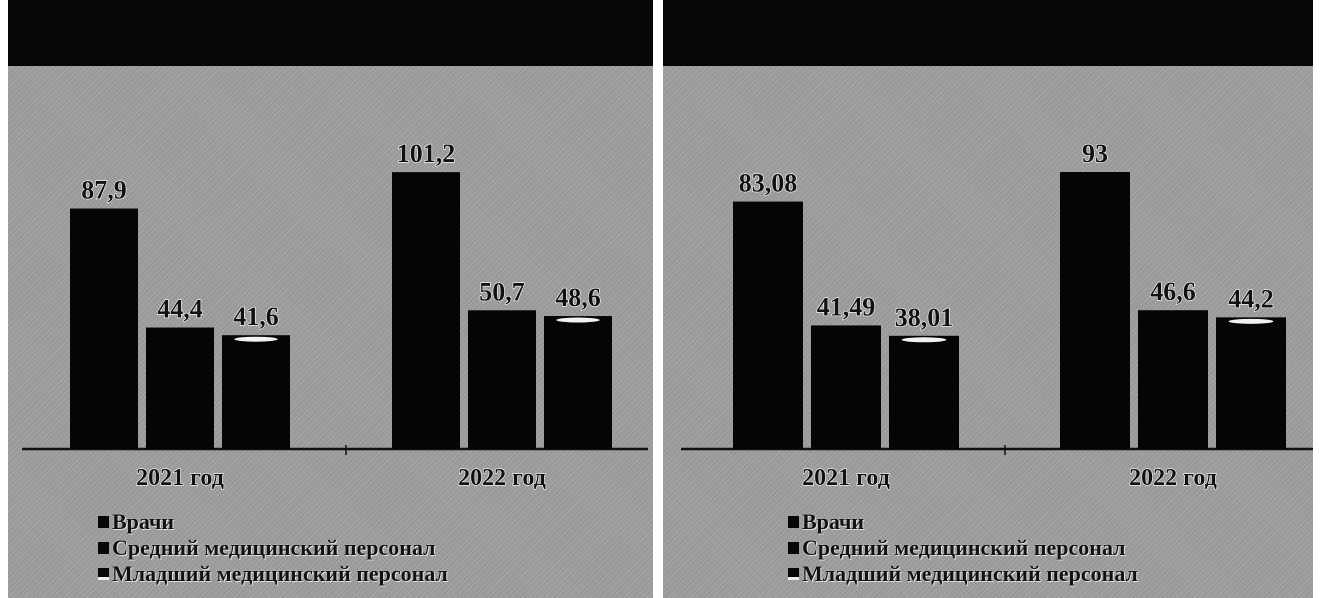 This screenshot has height=598, width=1321. Describe the element at coordinates (924, 317) in the screenshot. I see `data-label: 38,01` at that location.